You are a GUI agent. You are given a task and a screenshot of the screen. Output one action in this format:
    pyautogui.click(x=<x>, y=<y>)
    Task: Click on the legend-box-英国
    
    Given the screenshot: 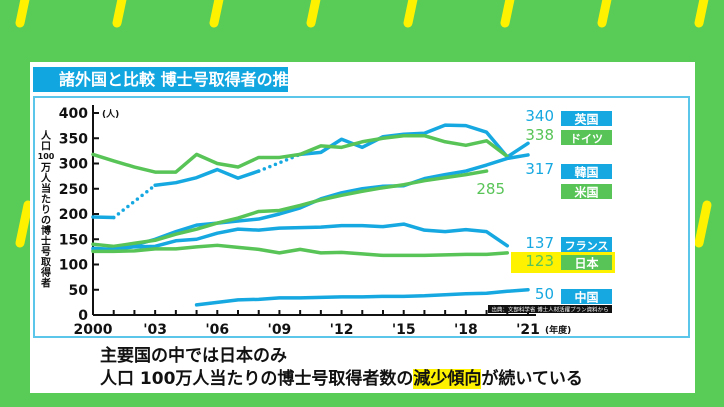 What is the action you would take?
    pyautogui.click(x=586, y=118)
    